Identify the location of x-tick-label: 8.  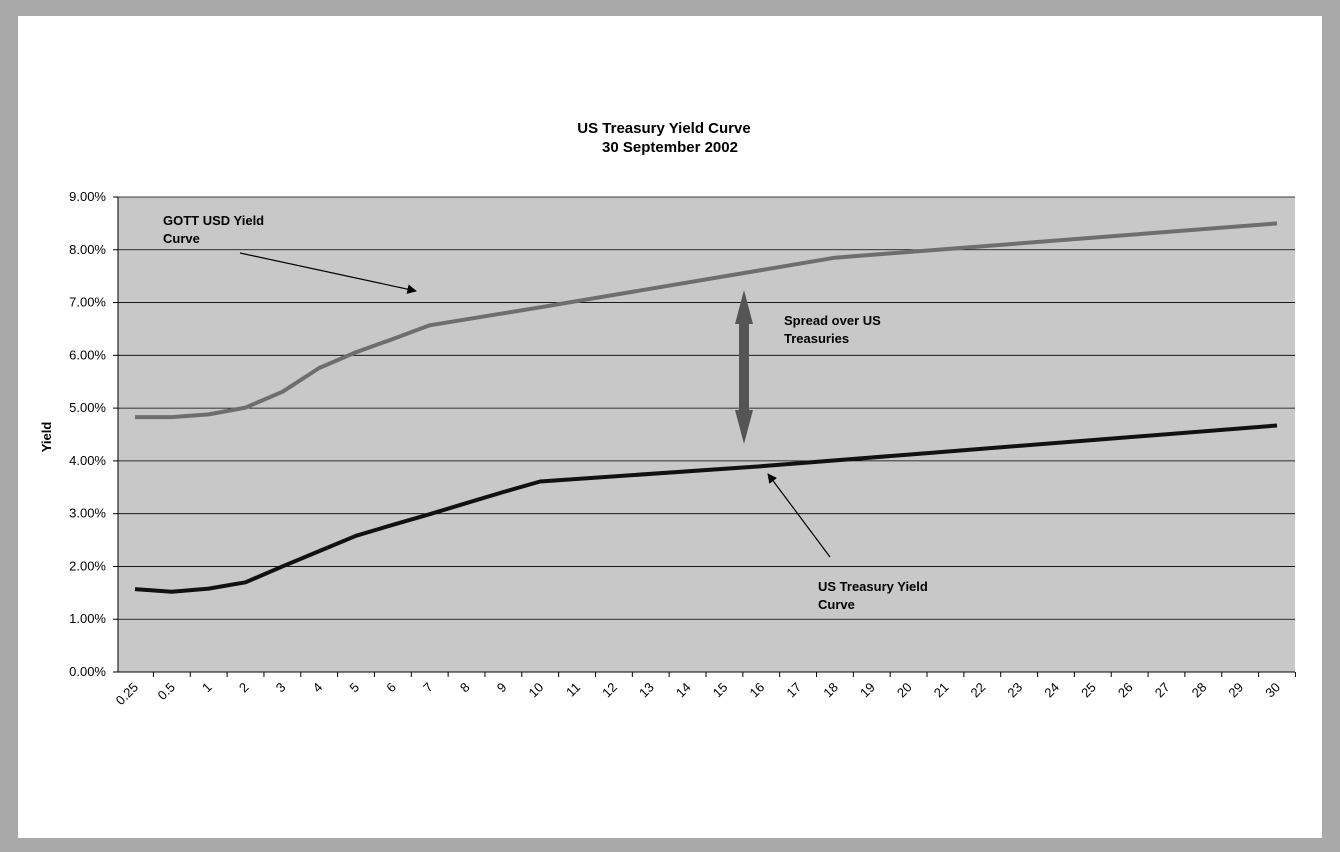
(465, 688).